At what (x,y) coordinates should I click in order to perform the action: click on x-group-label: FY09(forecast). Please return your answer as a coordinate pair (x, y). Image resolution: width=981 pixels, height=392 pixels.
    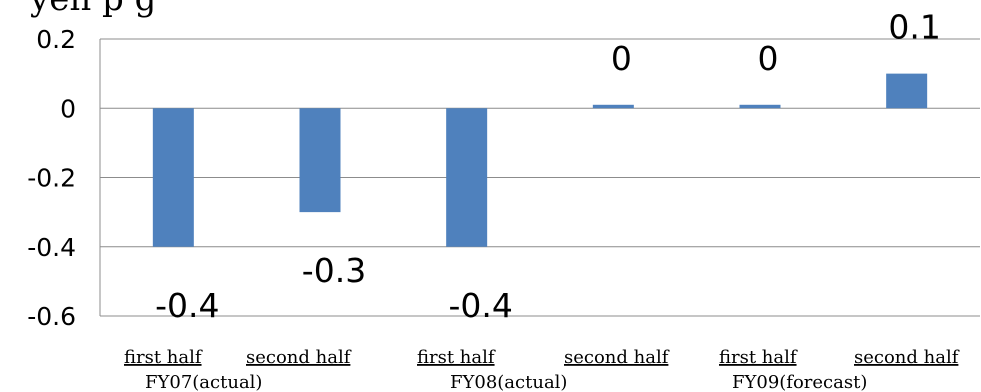
    Looking at the image, I should click on (799, 382).